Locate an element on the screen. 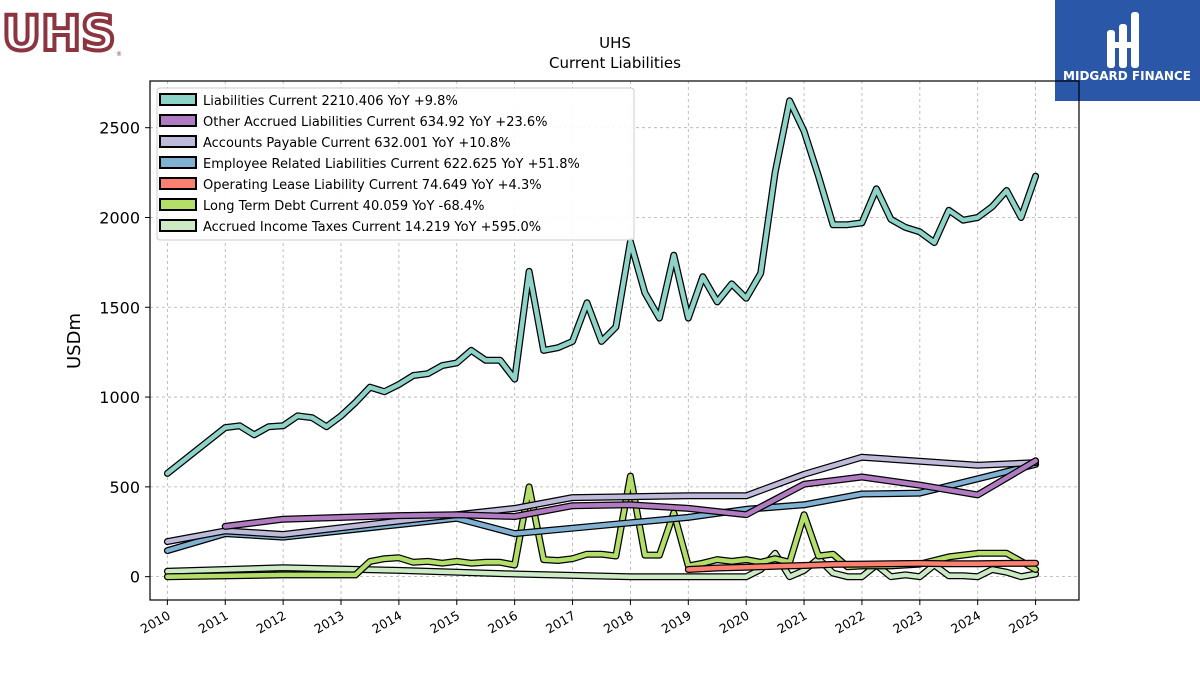 This screenshot has width=1200, height=675. series-accounts-payable-current is located at coordinates (601, 499).